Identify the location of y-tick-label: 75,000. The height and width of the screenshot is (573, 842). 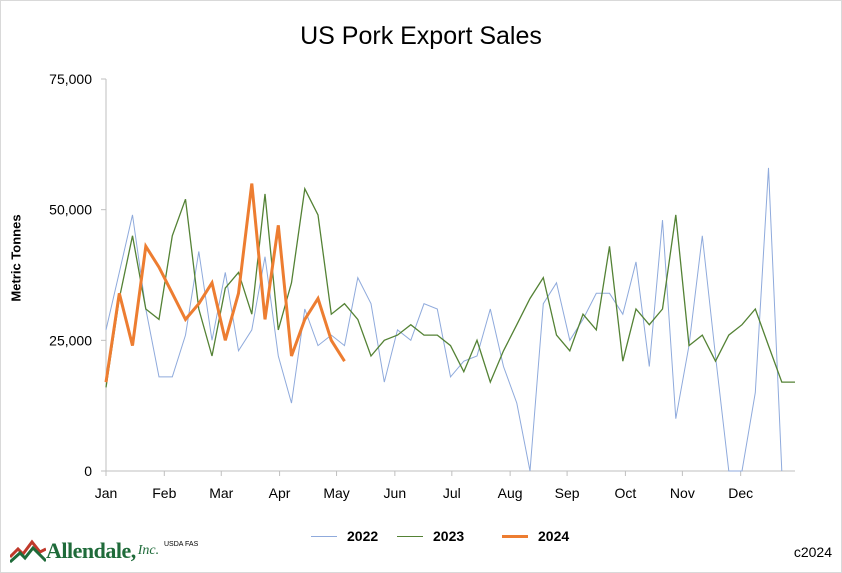
(70, 79).